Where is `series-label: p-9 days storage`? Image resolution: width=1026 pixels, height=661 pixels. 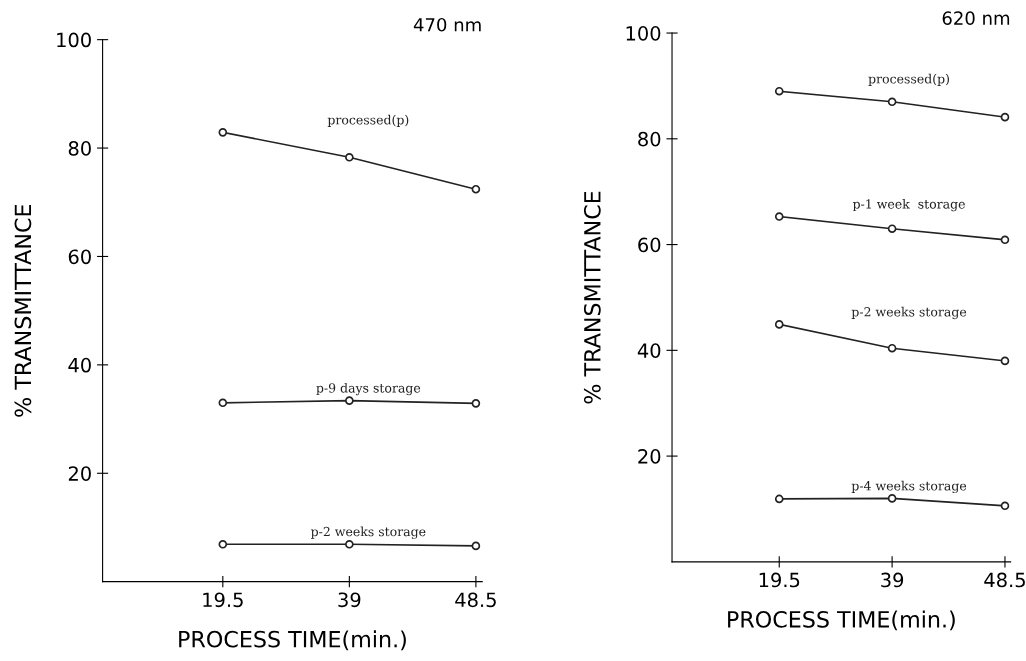
series-label: p-9 days storage is located at coordinates (368, 389).